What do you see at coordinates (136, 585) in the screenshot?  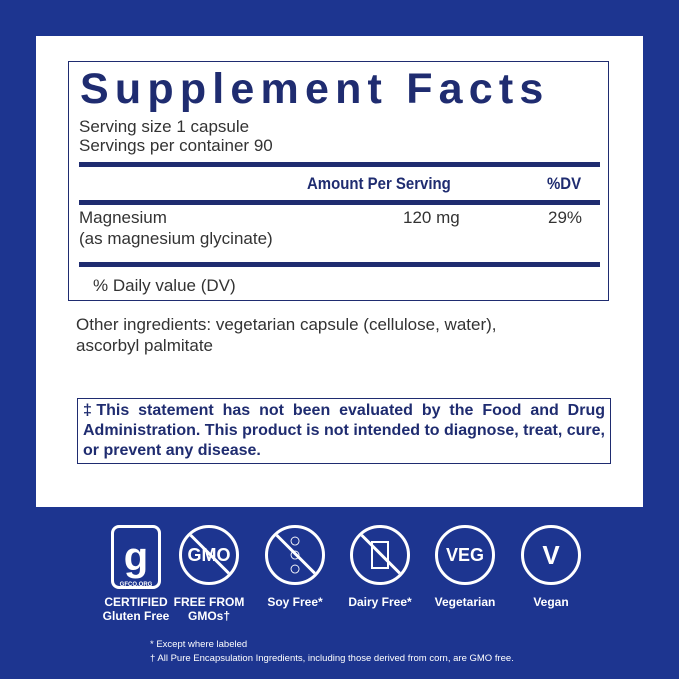 I see `logo-text: GFCO.ORG` at bounding box center [136, 585].